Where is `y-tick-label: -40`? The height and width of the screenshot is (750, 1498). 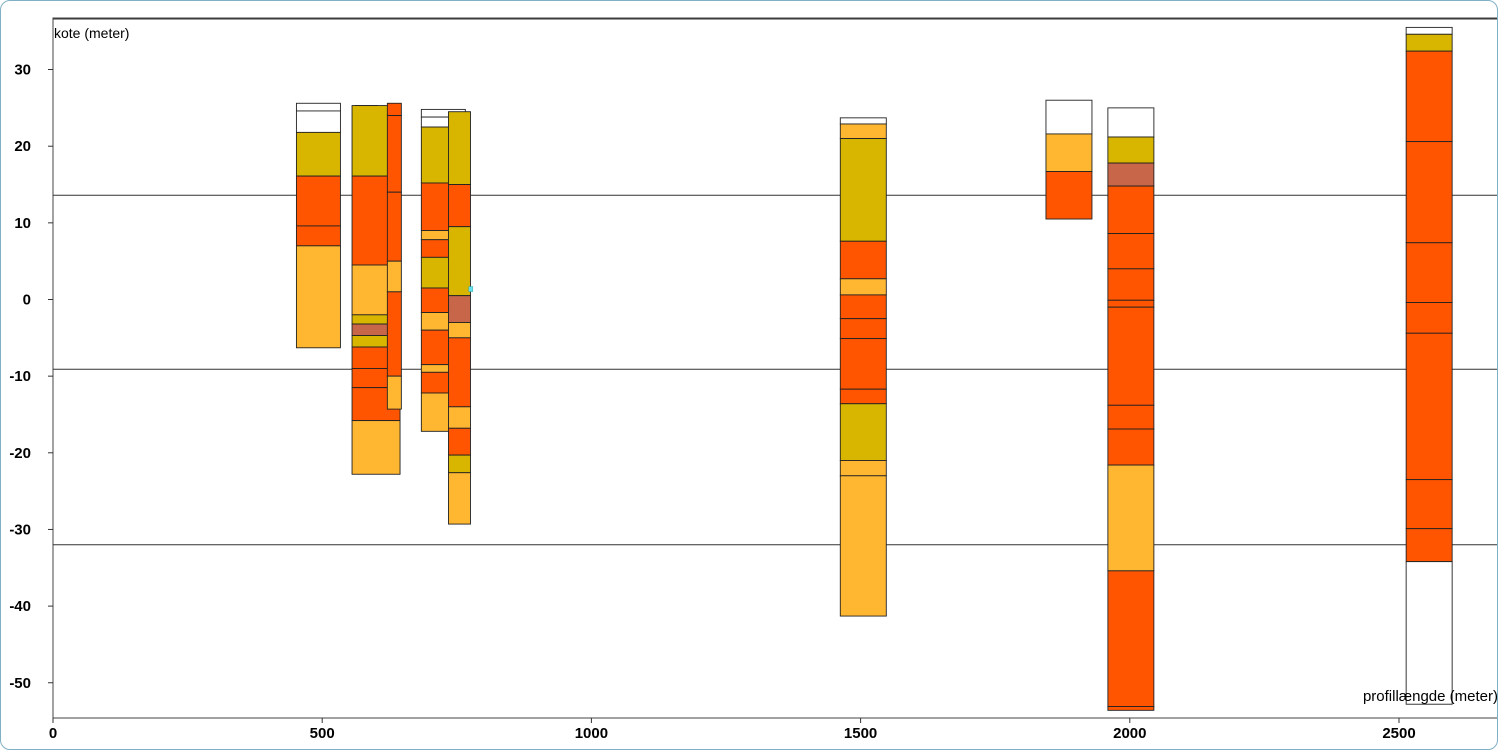 y-tick-label: -40 is located at coordinates (20, 606).